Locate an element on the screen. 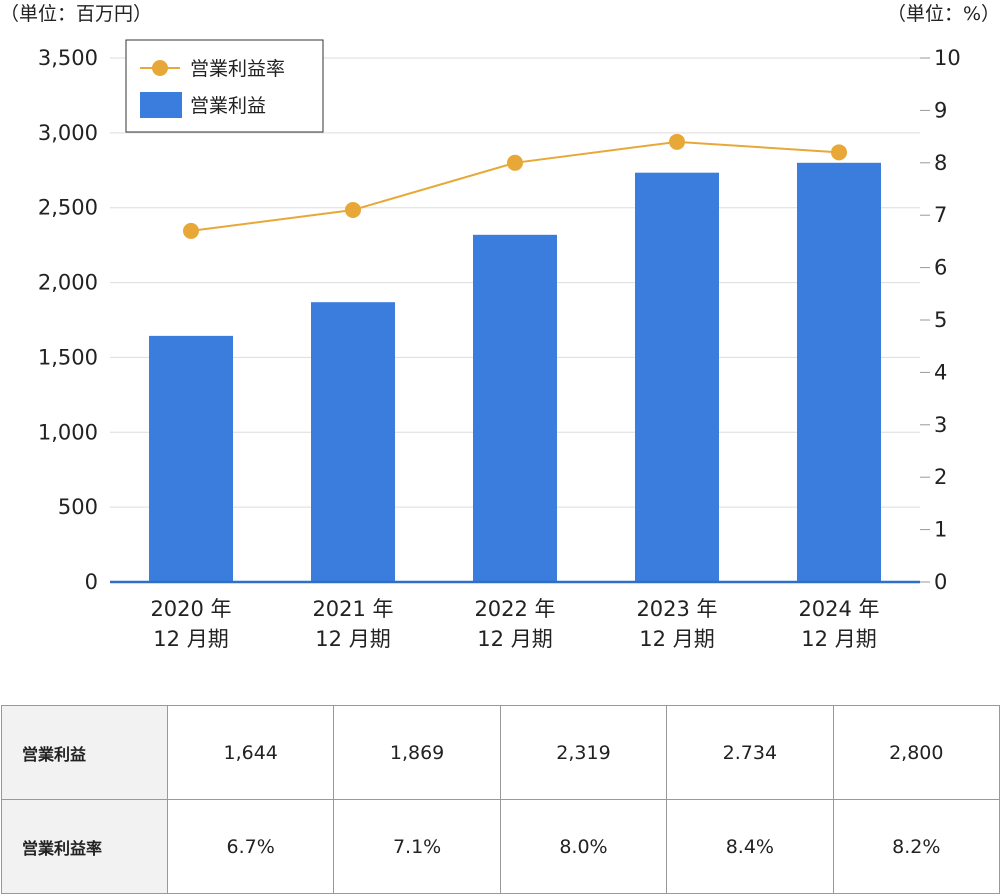  left-tick-label: 0 is located at coordinates (91, 582).